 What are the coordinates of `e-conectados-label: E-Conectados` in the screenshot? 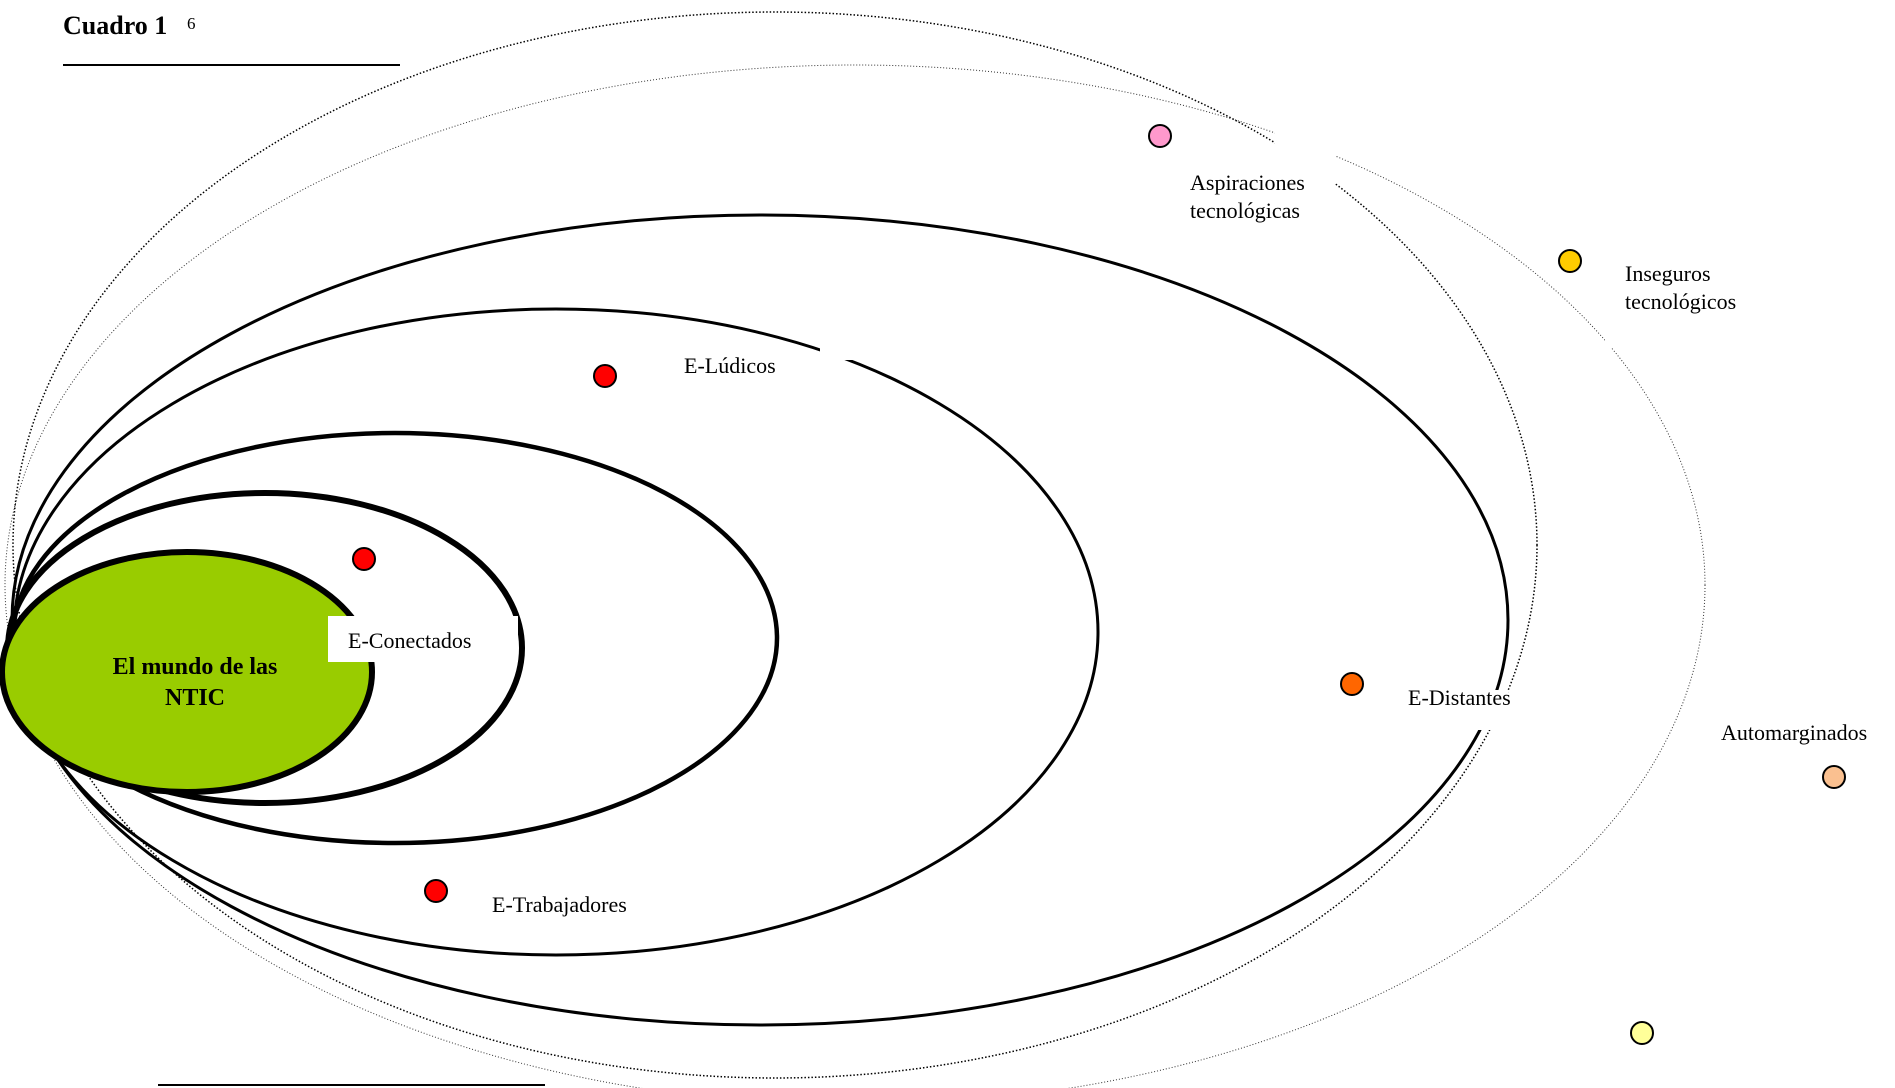 It's located at (409, 640).